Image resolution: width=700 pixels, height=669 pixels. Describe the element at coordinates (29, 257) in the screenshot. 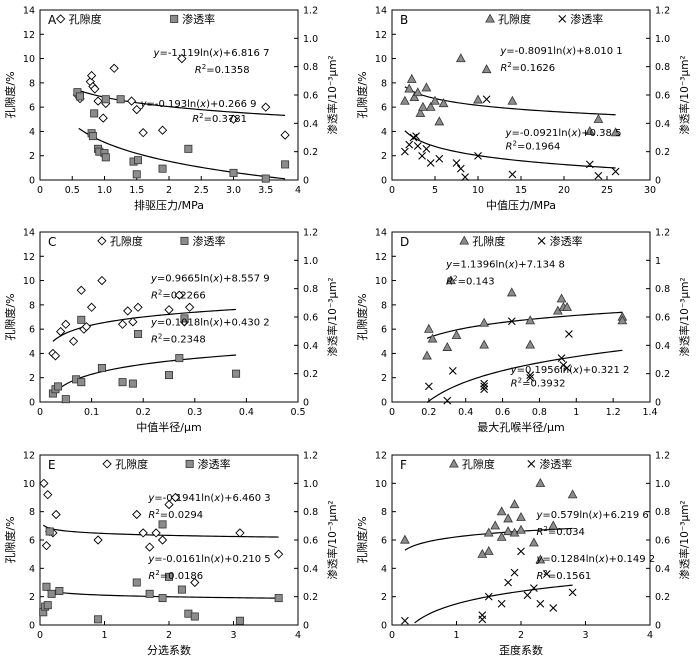

I see `y-tick-label: 12` at that location.